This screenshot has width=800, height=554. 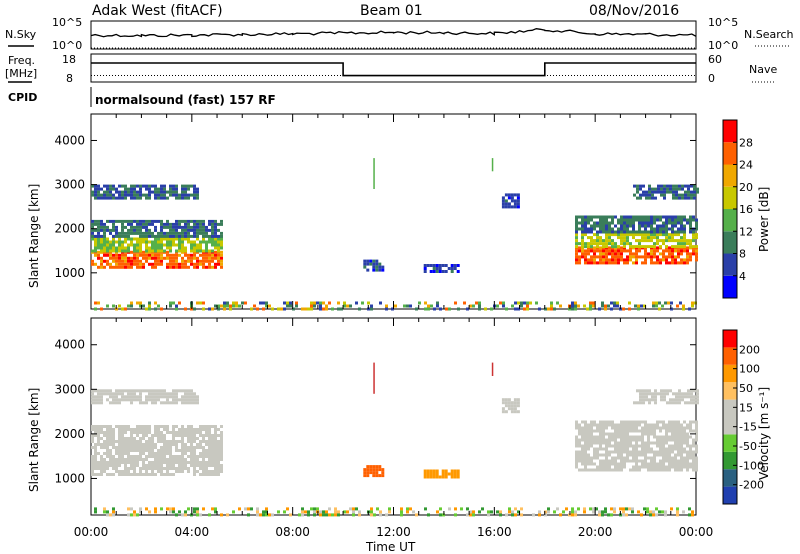 What do you see at coordinates (492, 369) in the screenshot?
I see `heatmap-streak` at bounding box center [492, 369].